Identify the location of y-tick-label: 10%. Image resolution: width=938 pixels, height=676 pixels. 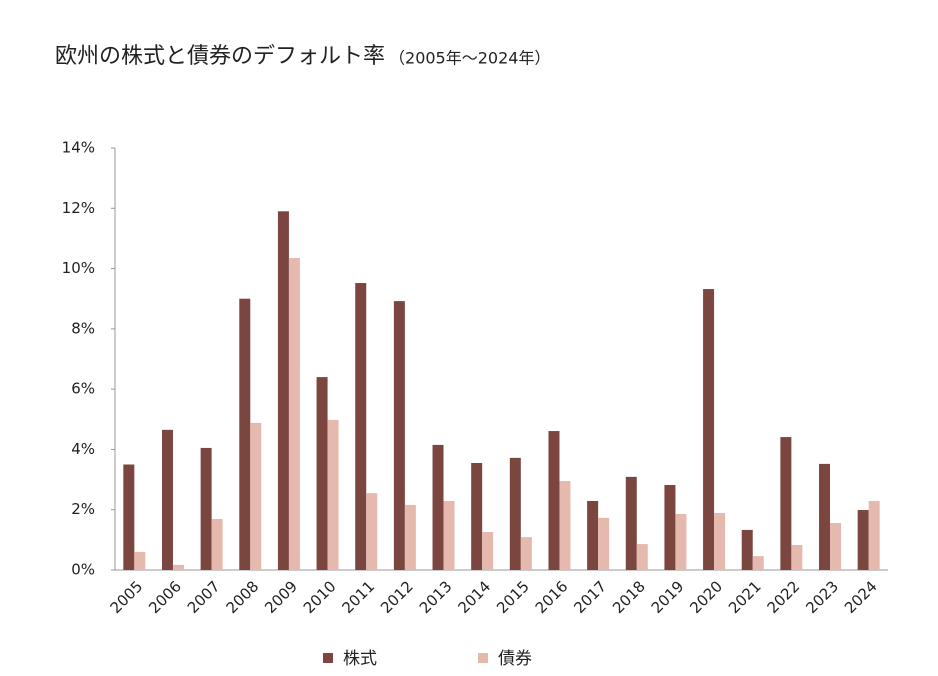
(78, 268).